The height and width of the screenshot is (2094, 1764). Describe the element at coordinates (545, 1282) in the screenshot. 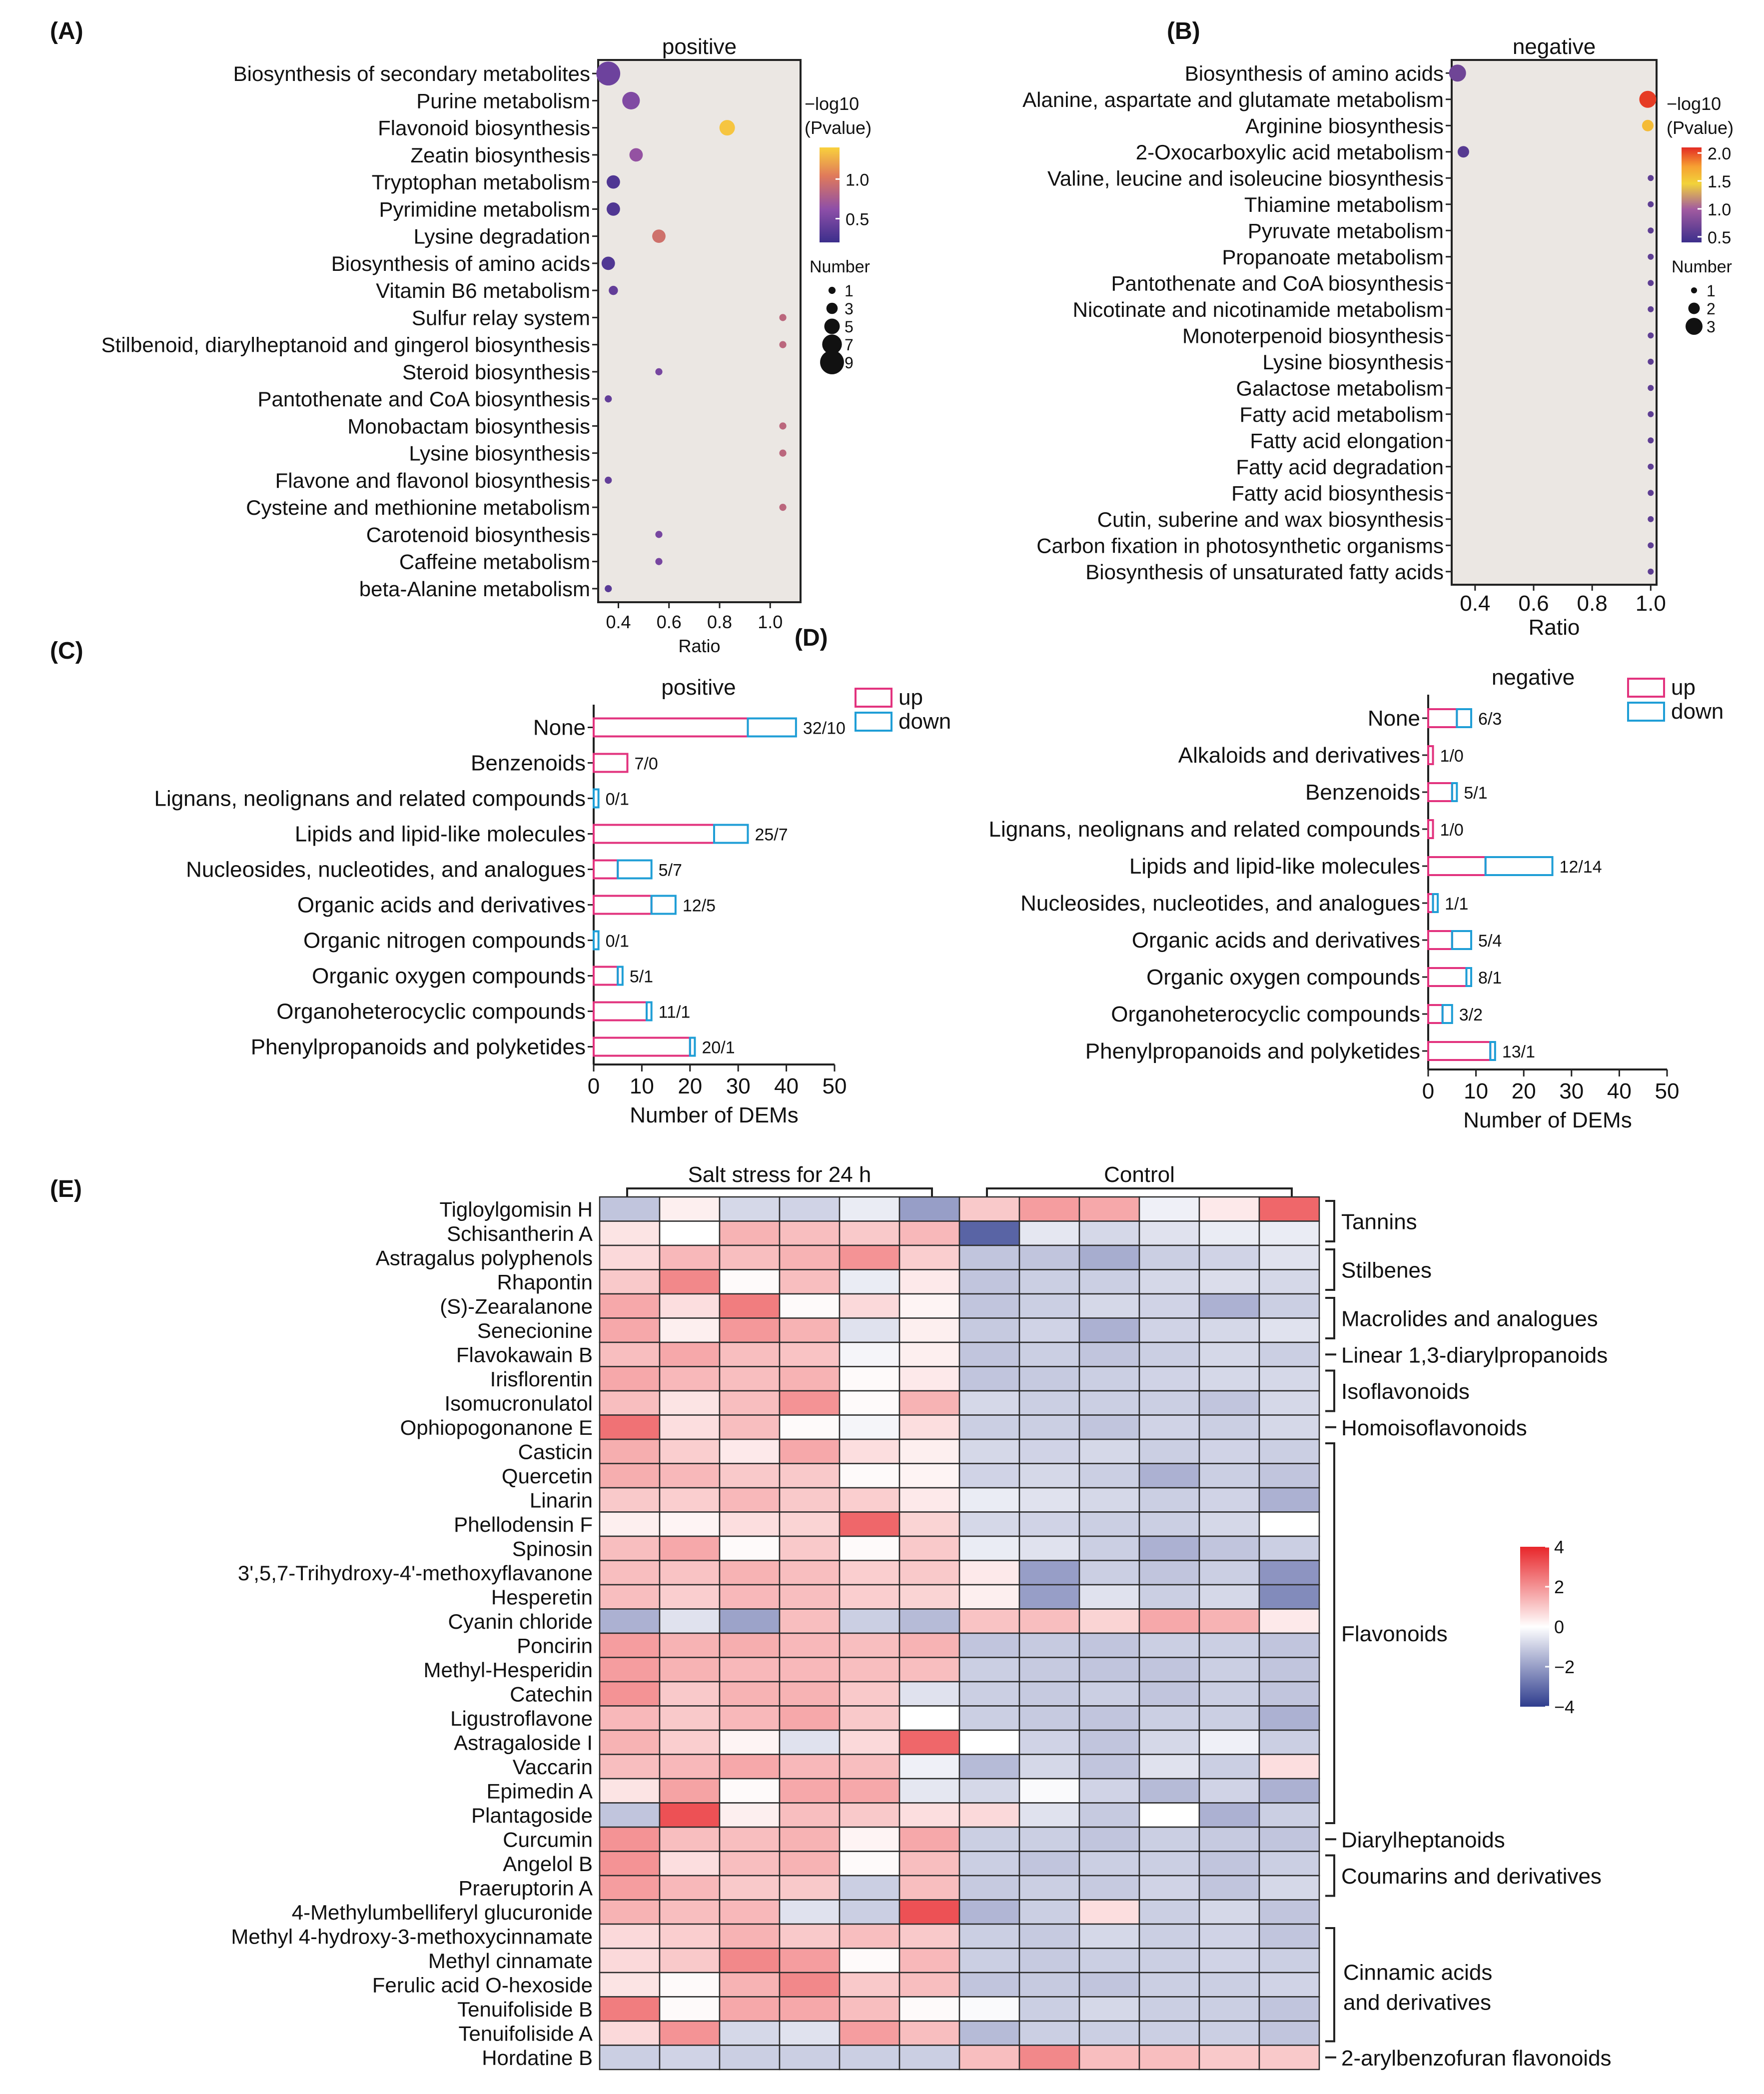

I see `row-label: Rhapontin` at that location.